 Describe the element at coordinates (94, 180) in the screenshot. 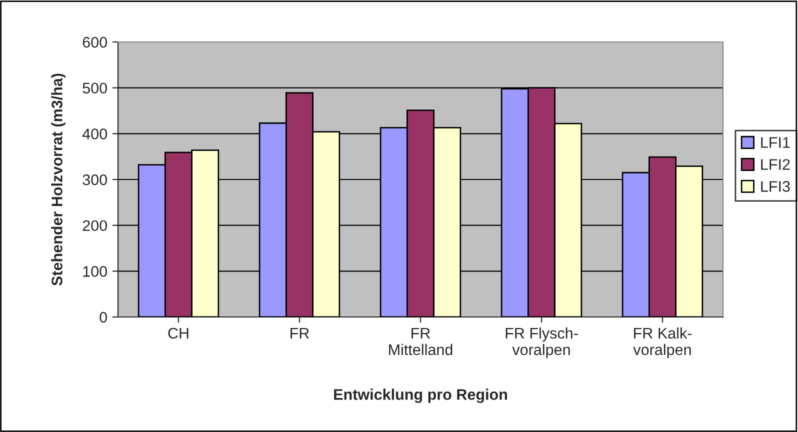

I see `y-tick-label: 300` at that location.